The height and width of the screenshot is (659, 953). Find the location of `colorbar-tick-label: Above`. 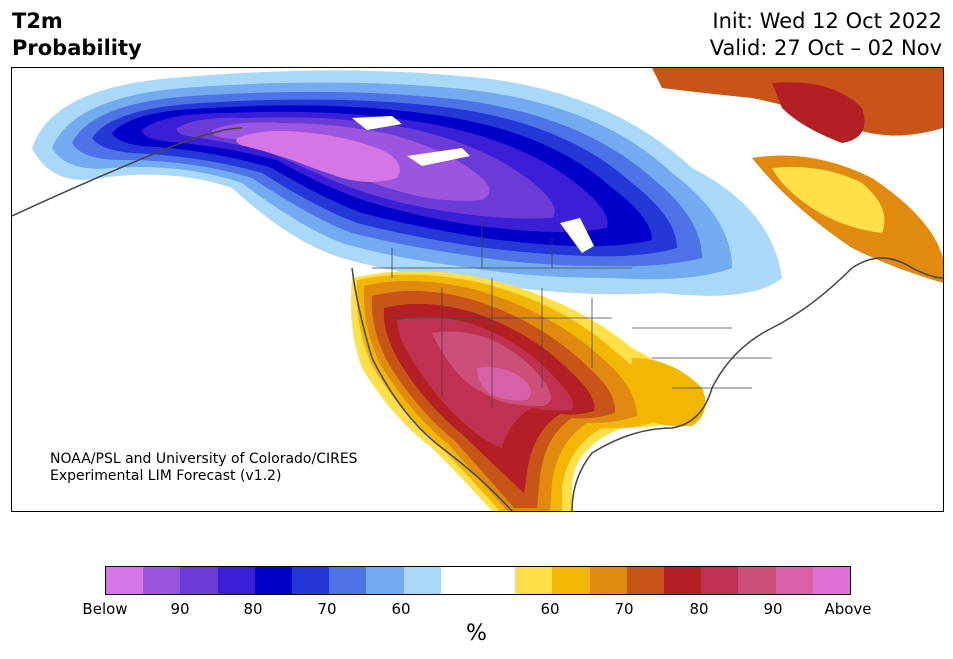

colorbar-tick-label: Above is located at coordinates (848, 609).